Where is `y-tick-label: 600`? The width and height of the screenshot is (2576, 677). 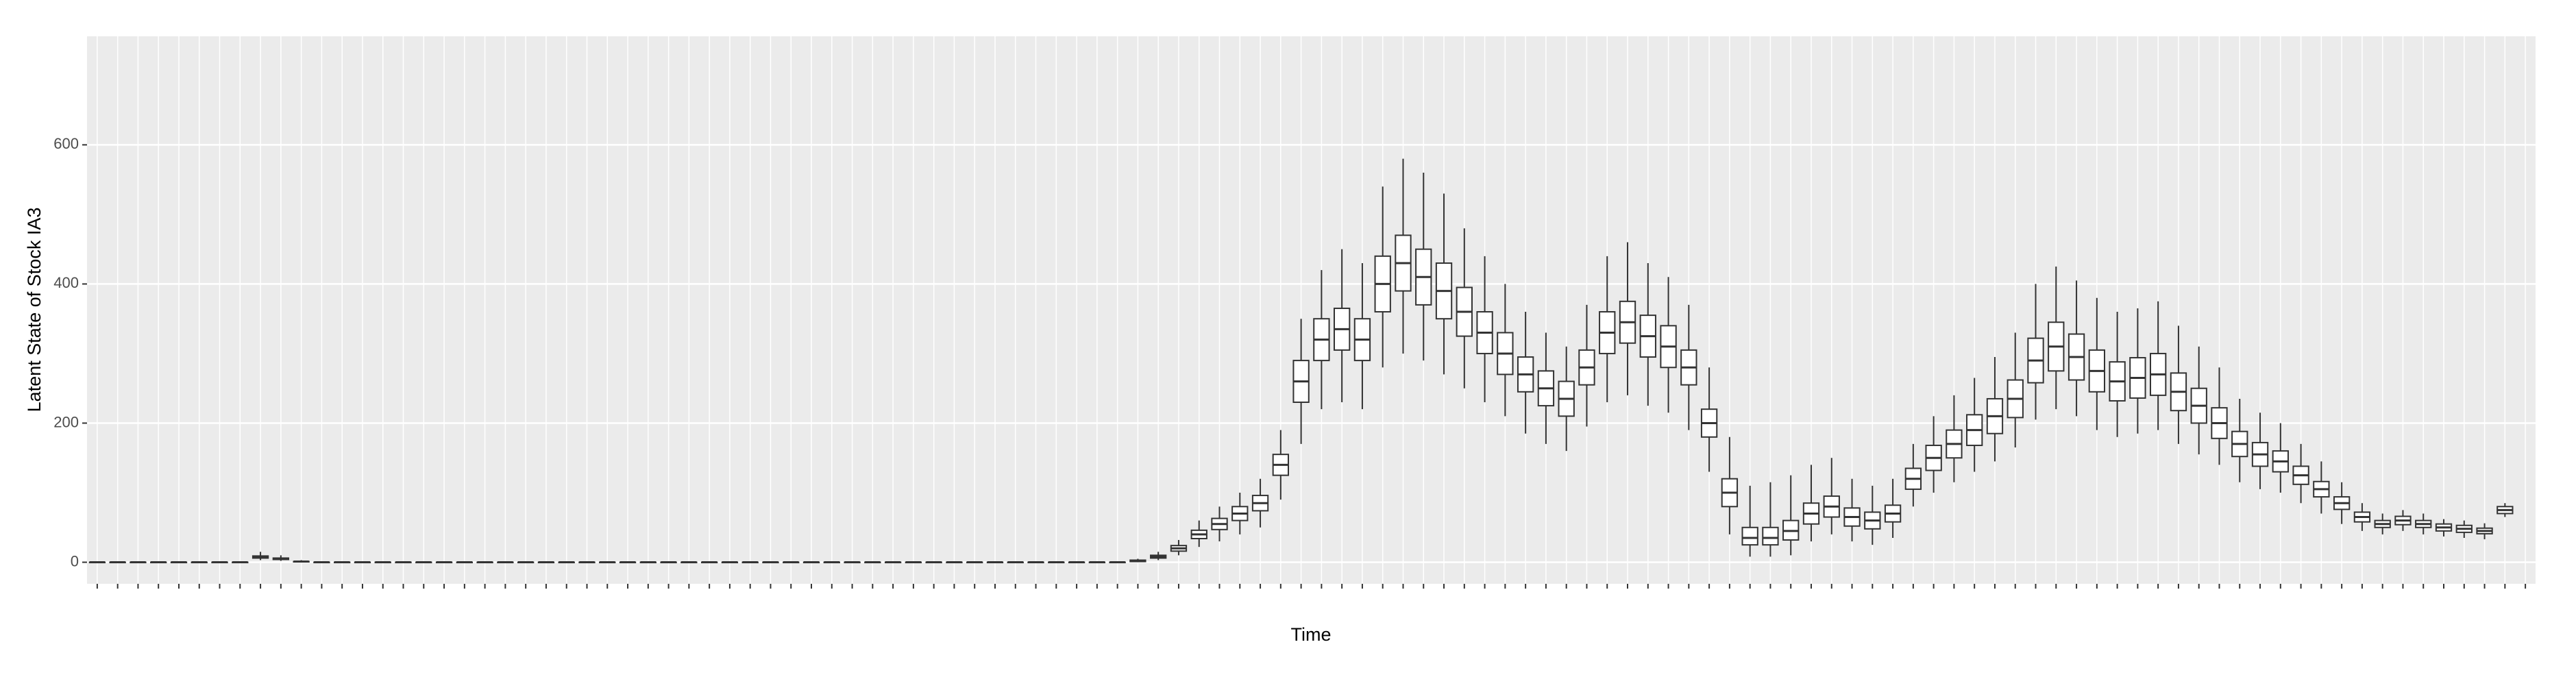 y-tick-label: 600 is located at coordinates (66, 143).